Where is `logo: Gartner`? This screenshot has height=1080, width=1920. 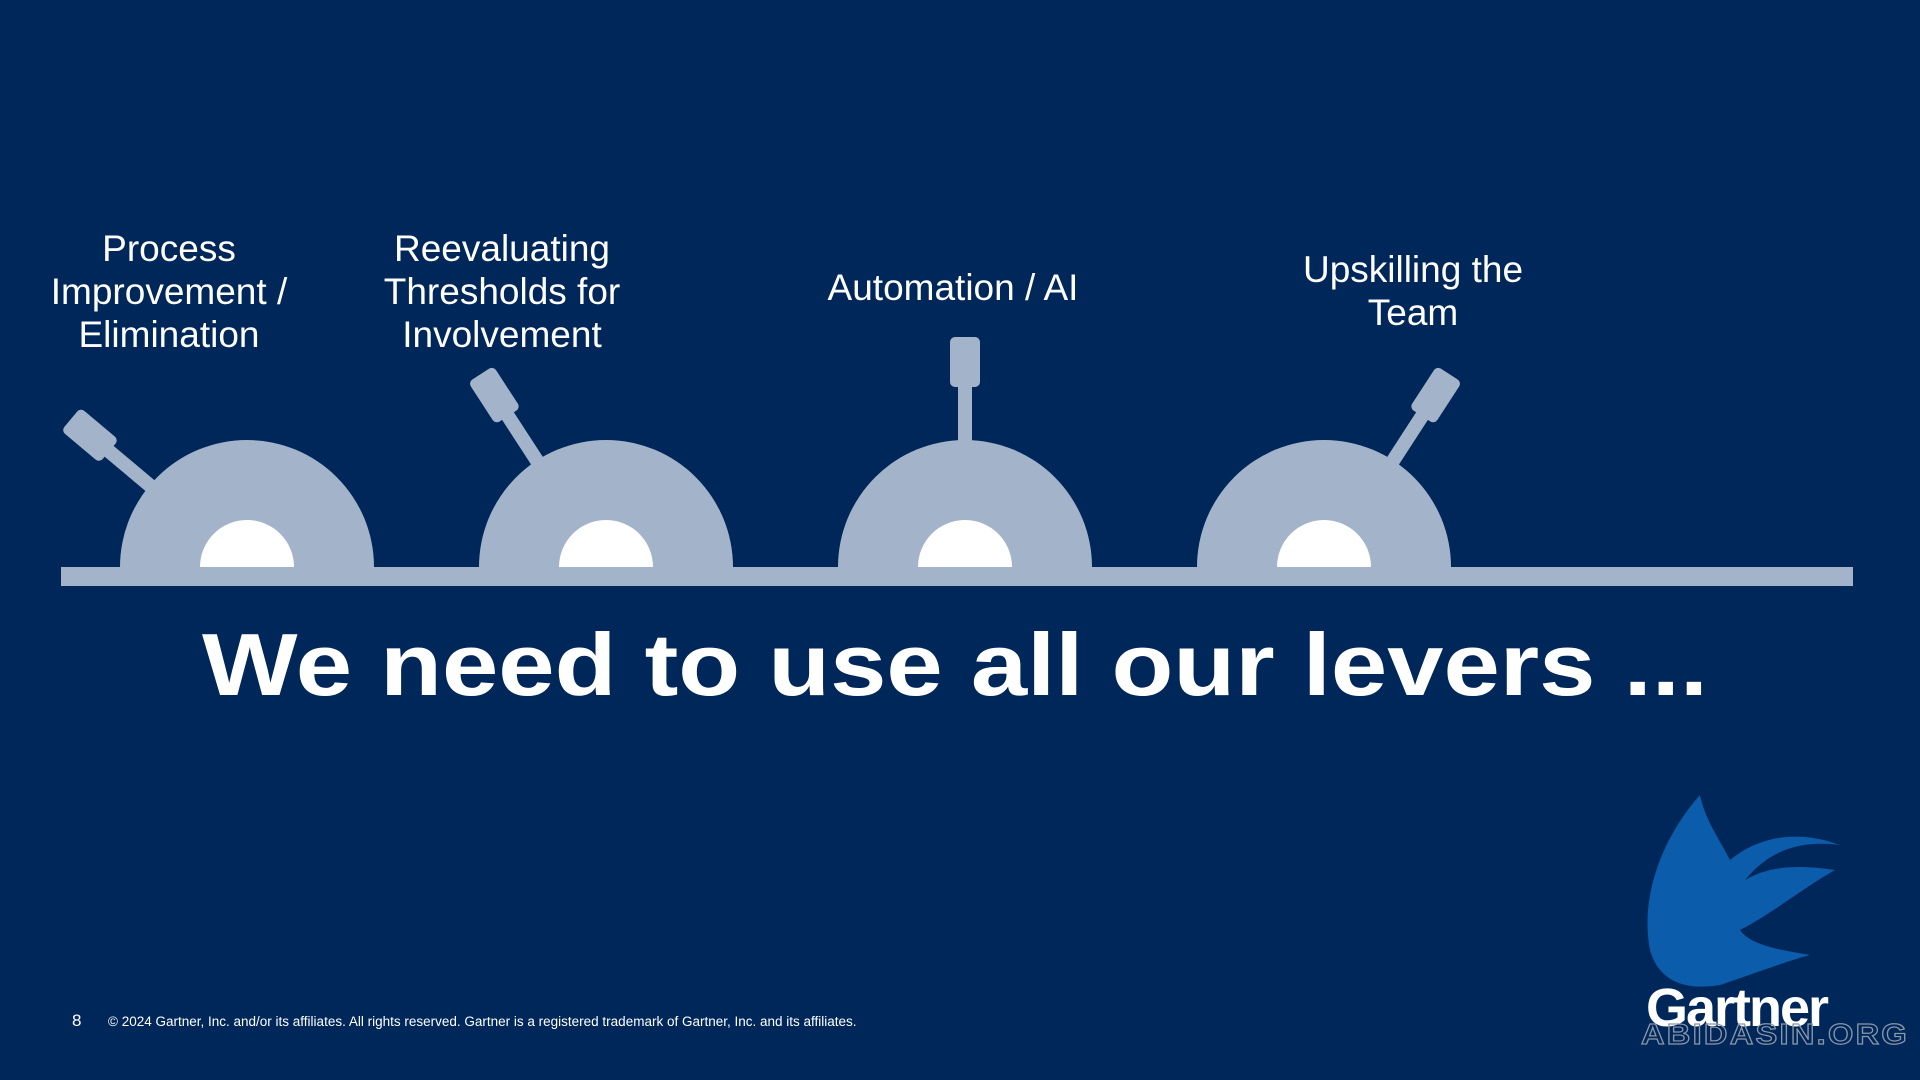 logo: Gartner is located at coordinates (1737, 1008).